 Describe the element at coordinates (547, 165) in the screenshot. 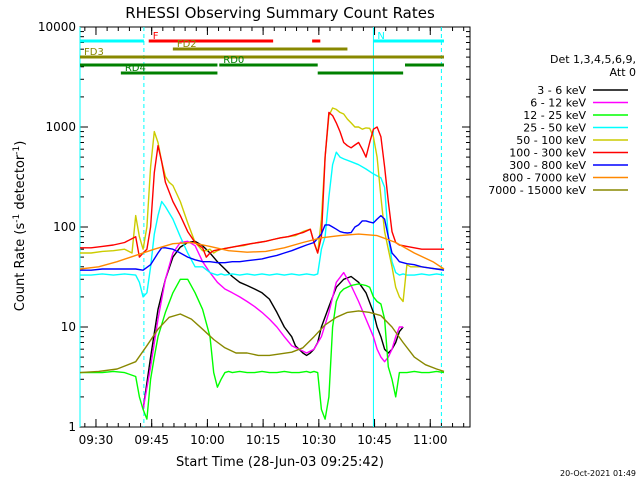

I see `legend-label: 300 - 800 keV` at that location.